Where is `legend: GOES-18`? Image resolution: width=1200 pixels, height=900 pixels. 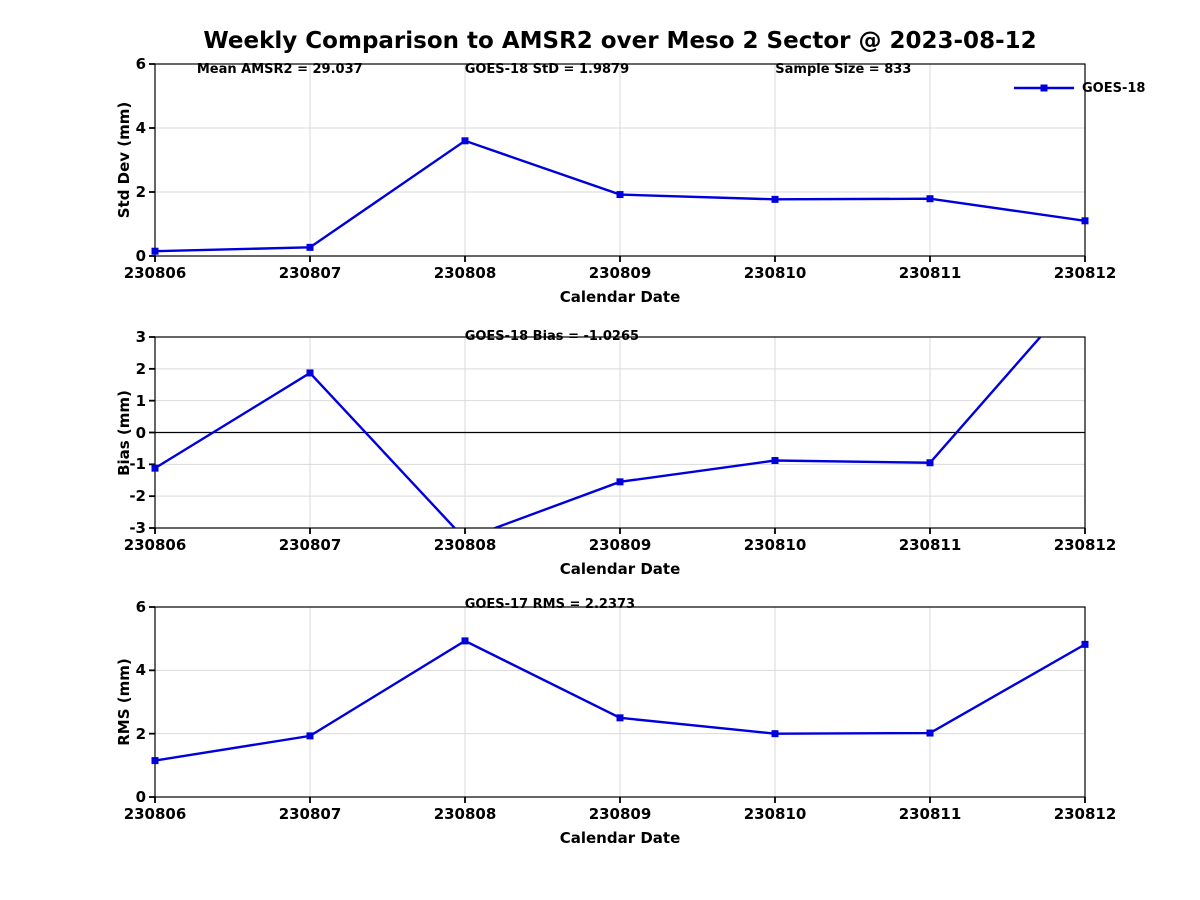
legend: GOES-18 is located at coordinates (1079, 88).